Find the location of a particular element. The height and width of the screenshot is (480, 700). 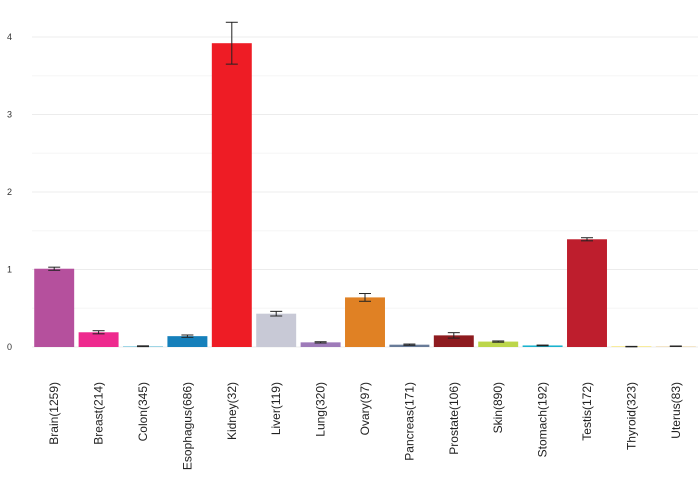

x-tick-label: Kidney(32) is located at coordinates (232, 411).